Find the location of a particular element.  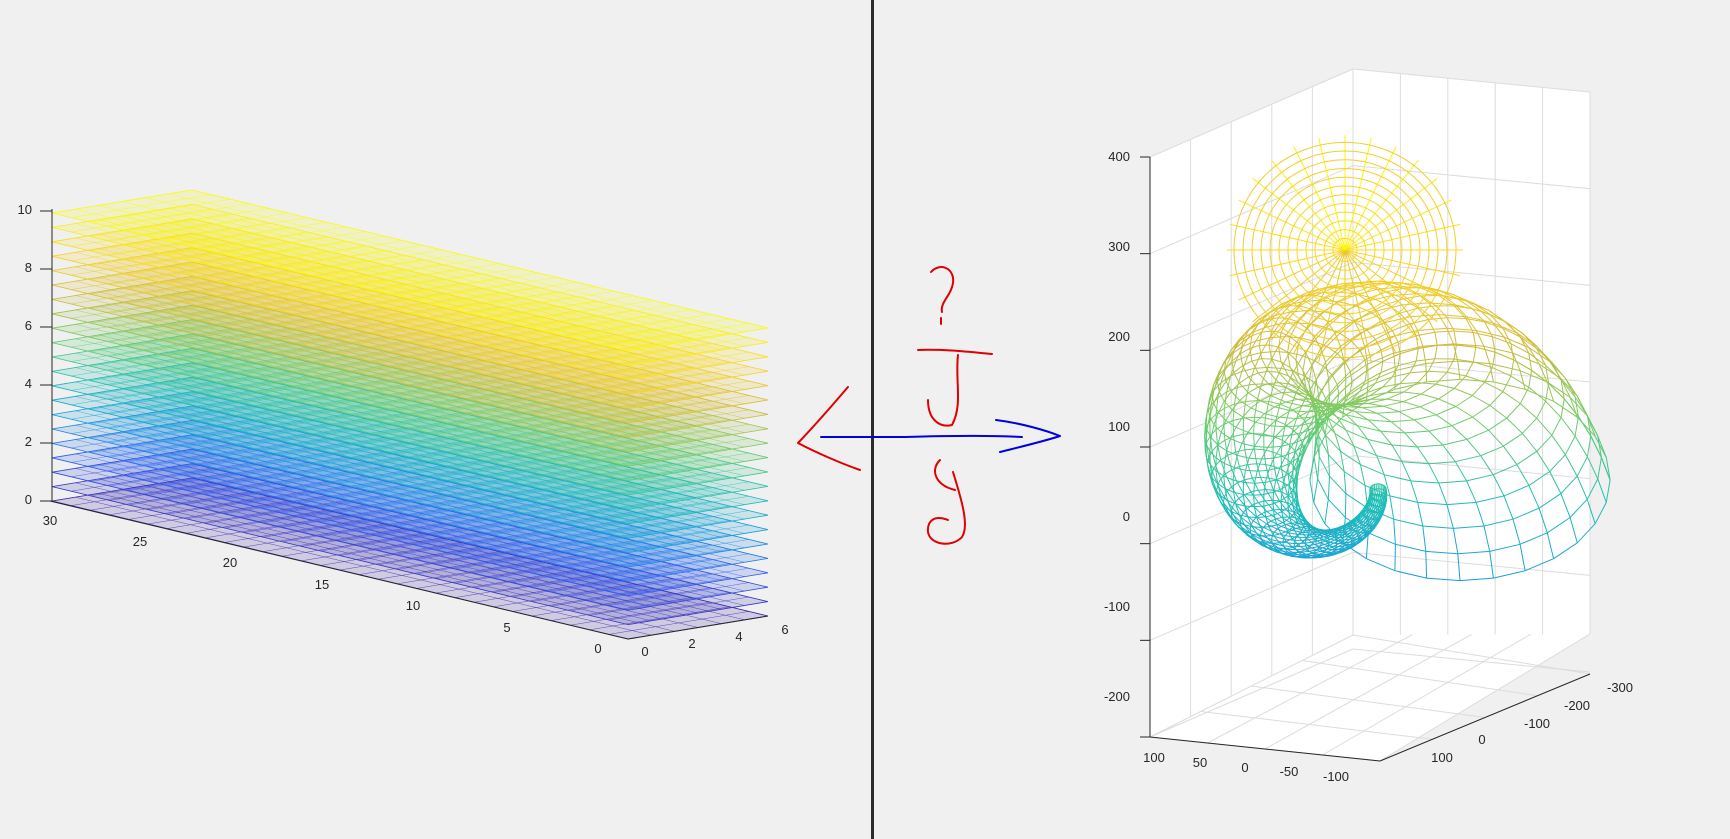

z-tick-label: 10 is located at coordinates (25, 209).